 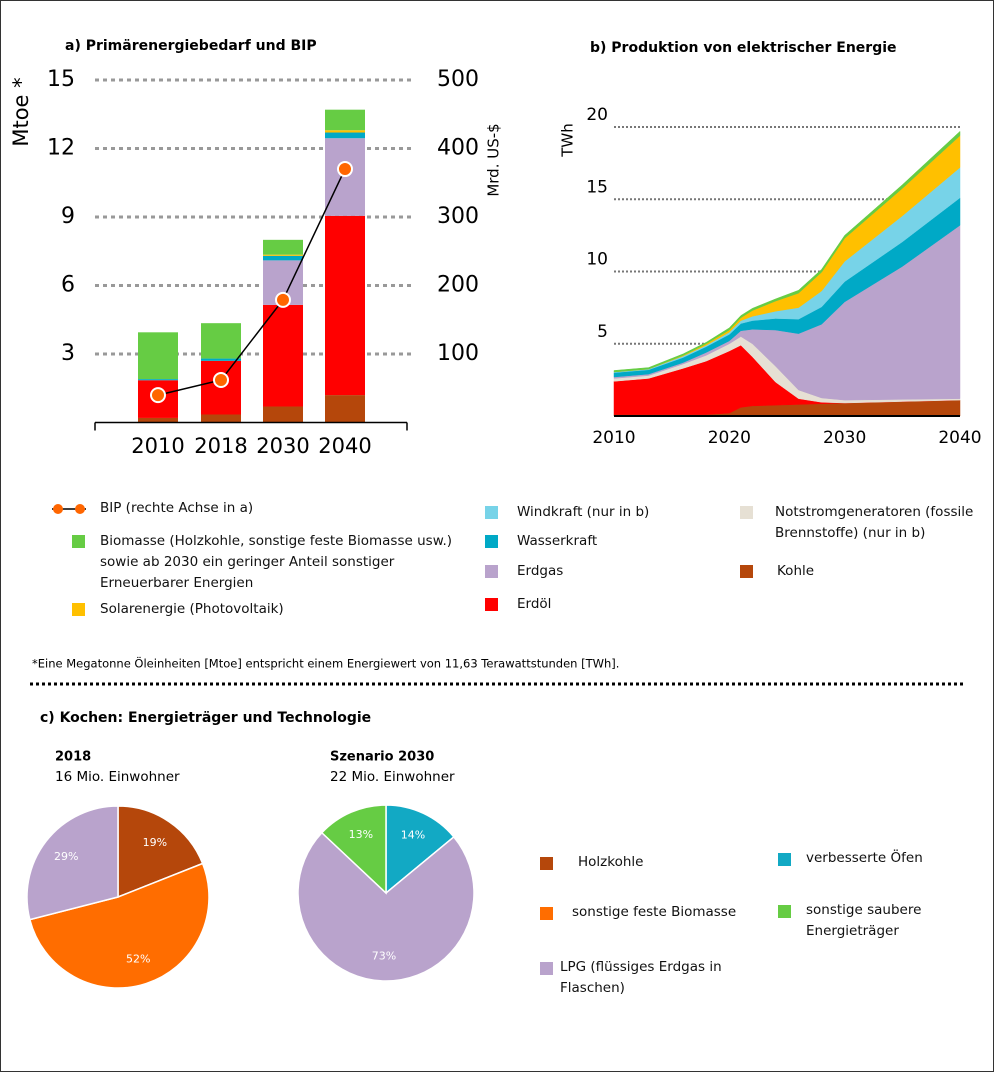 What do you see at coordinates (654, 912) in the screenshot?
I see `legend-label: sonstige feste Biomasse` at bounding box center [654, 912].